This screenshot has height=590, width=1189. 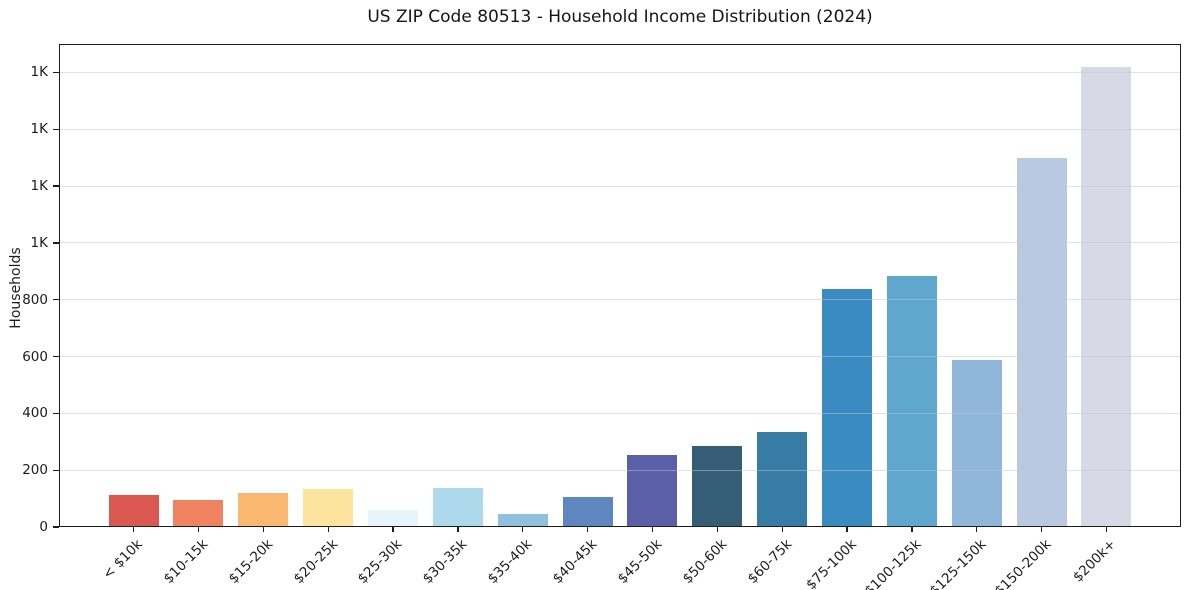 I want to click on x-tick-label: $125-150k, so click(x=958, y=563).